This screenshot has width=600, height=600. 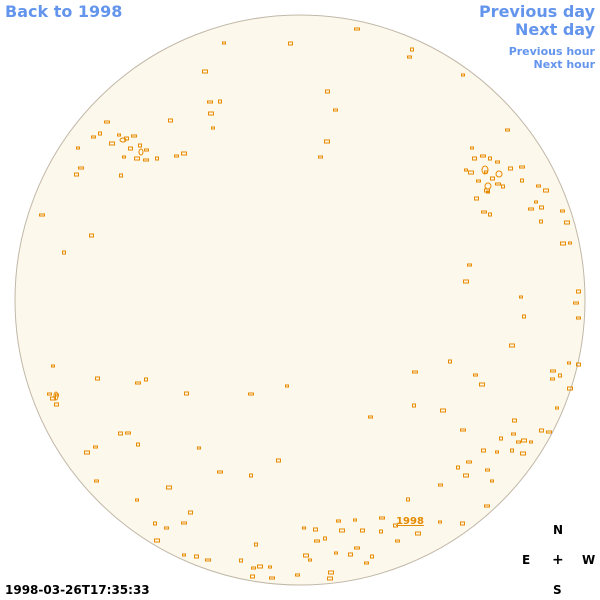 I want to click on previous-day-link: Previous day, so click(x=536, y=11).